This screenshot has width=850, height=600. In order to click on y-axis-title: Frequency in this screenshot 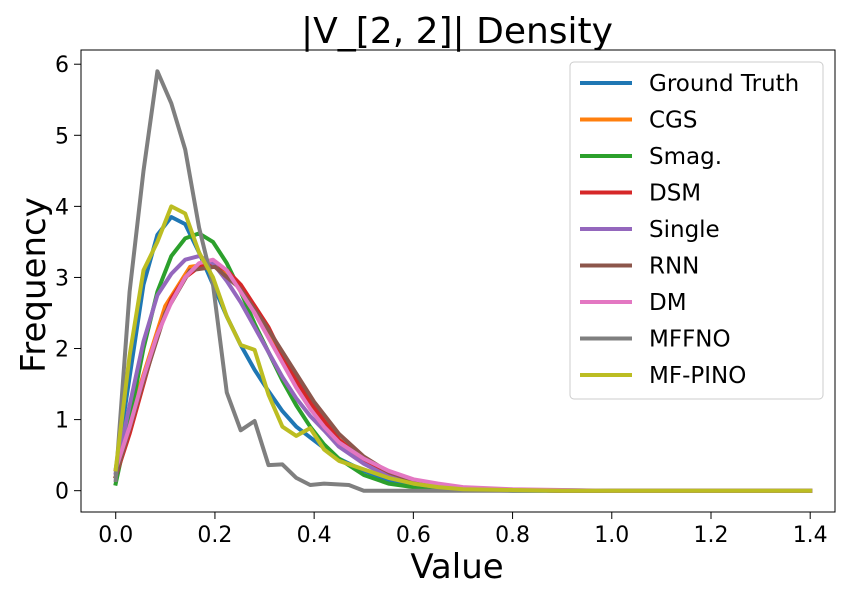, I will do `click(34, 285)`.